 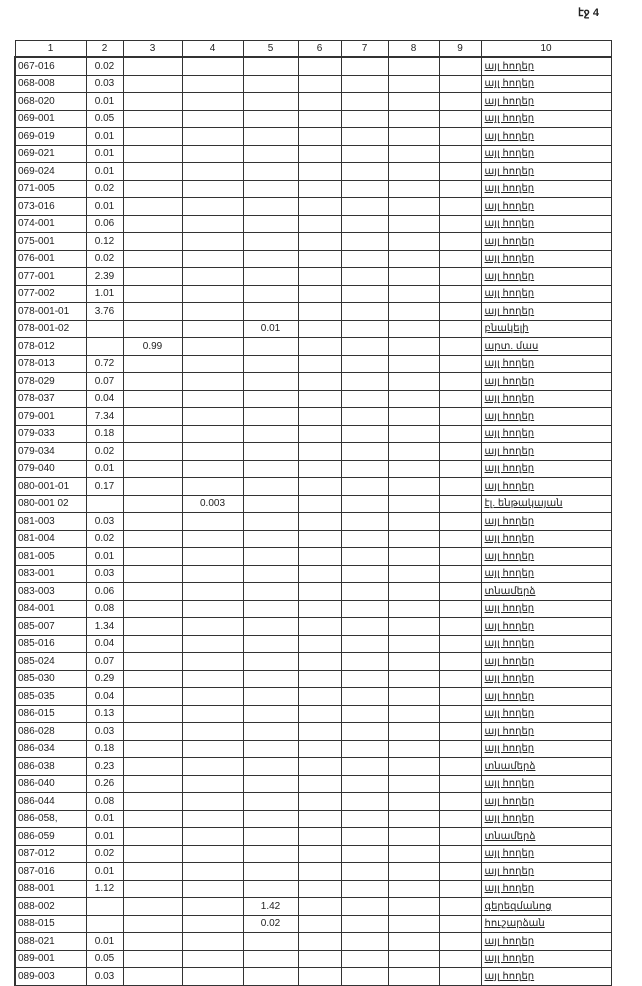 What do you see at coordinates (313, 818) in the screenshot?
I see `table-row: 086-058, 0.01 այլ հողեր` at bounding box center [313, 818].